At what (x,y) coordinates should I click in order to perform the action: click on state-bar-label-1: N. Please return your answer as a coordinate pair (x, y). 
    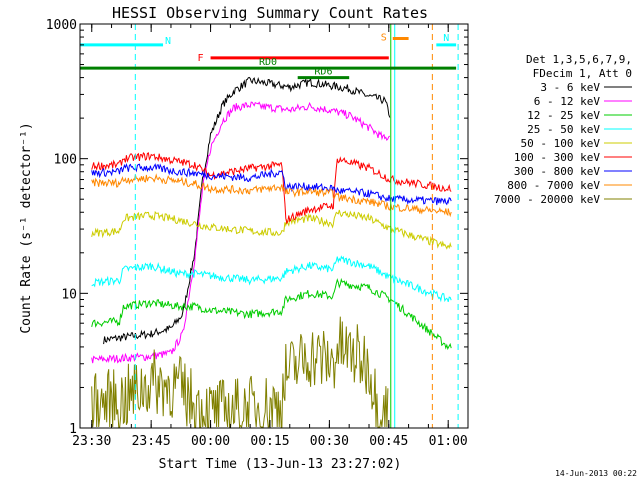
    Looking at the image, I should click on (446, 38).